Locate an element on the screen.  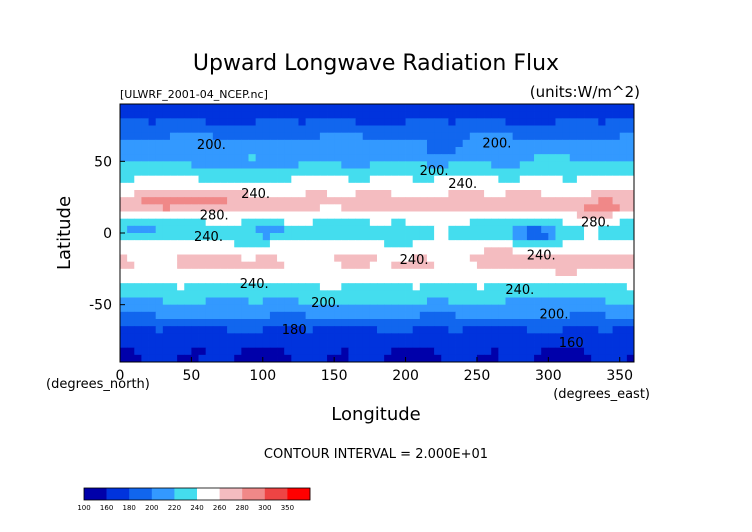
chart-title: Upward Longwave Radiation Flux is located at coordinates (376, 63).